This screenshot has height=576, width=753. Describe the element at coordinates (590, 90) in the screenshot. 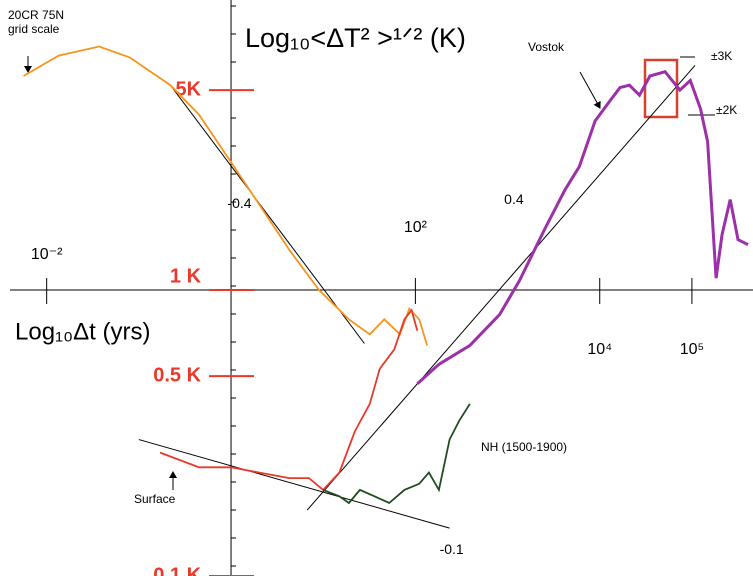

I see `arrow` at that location.